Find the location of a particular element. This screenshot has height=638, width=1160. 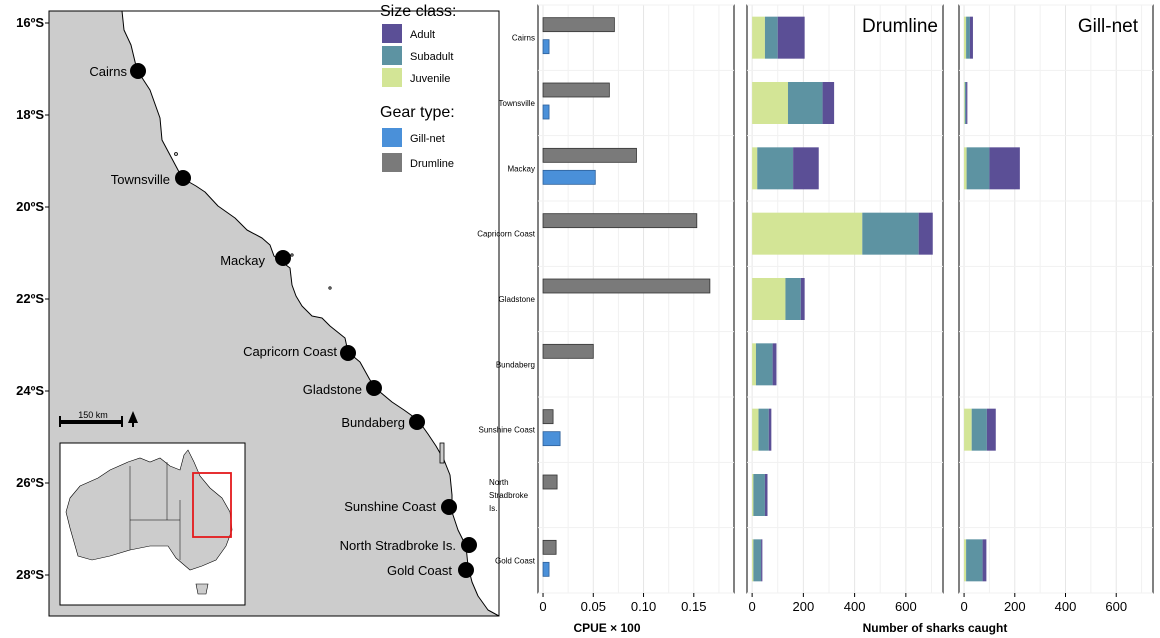

drumline-tick-label: 200 is located at coordinates (804, 606).